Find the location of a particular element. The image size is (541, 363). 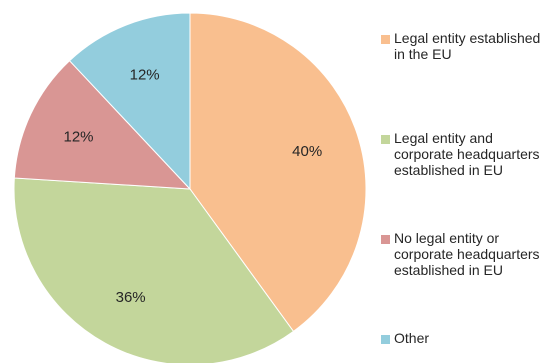

pie-slice-other is located at coordinates (129, 101).